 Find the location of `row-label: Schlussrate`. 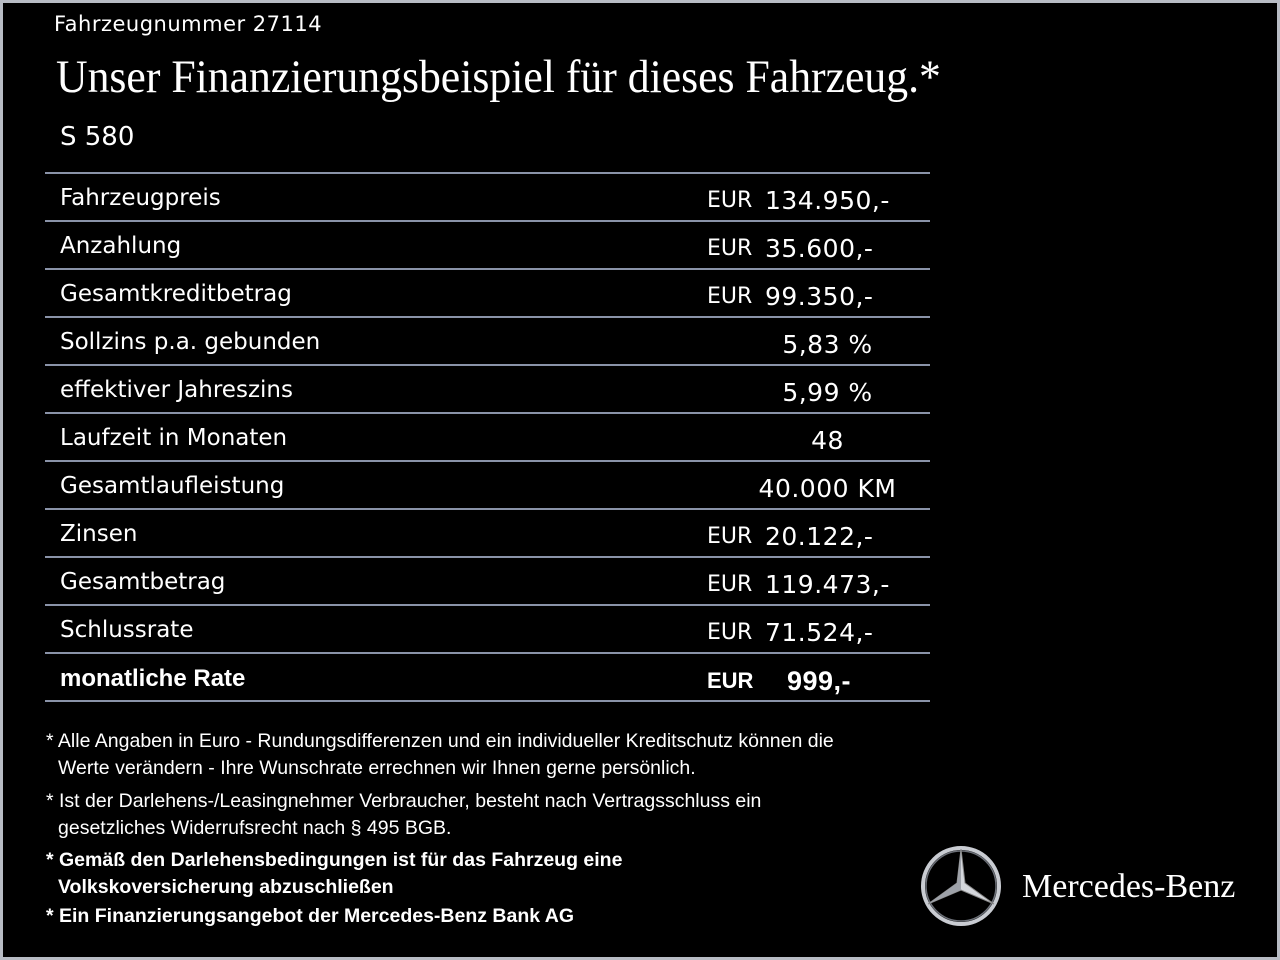

row-label: Schlussrate is located at coordinates (127, 630).